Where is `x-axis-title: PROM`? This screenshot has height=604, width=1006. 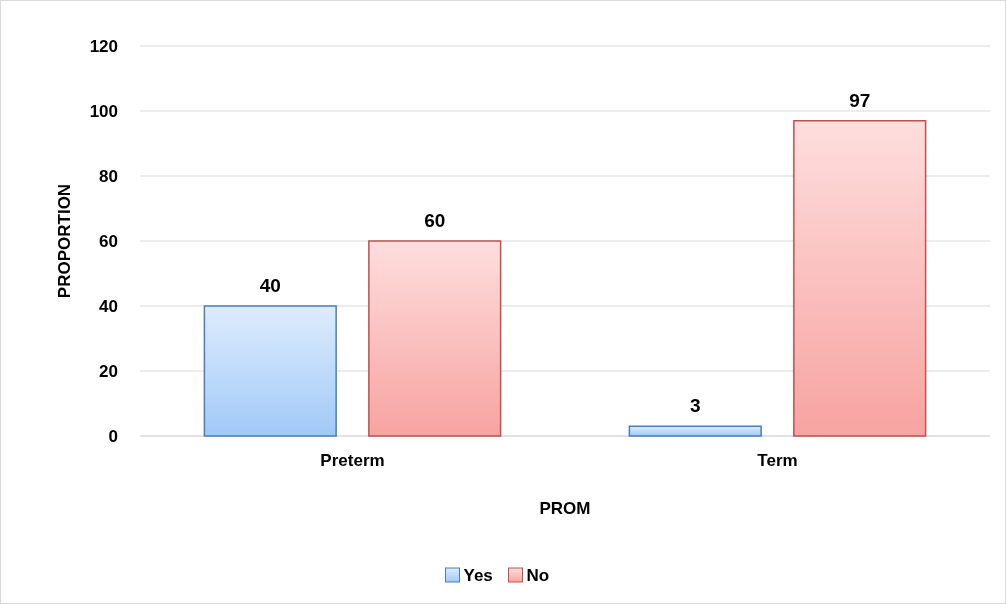 x-axis-title: PROM is located at coordinates (565, 508).